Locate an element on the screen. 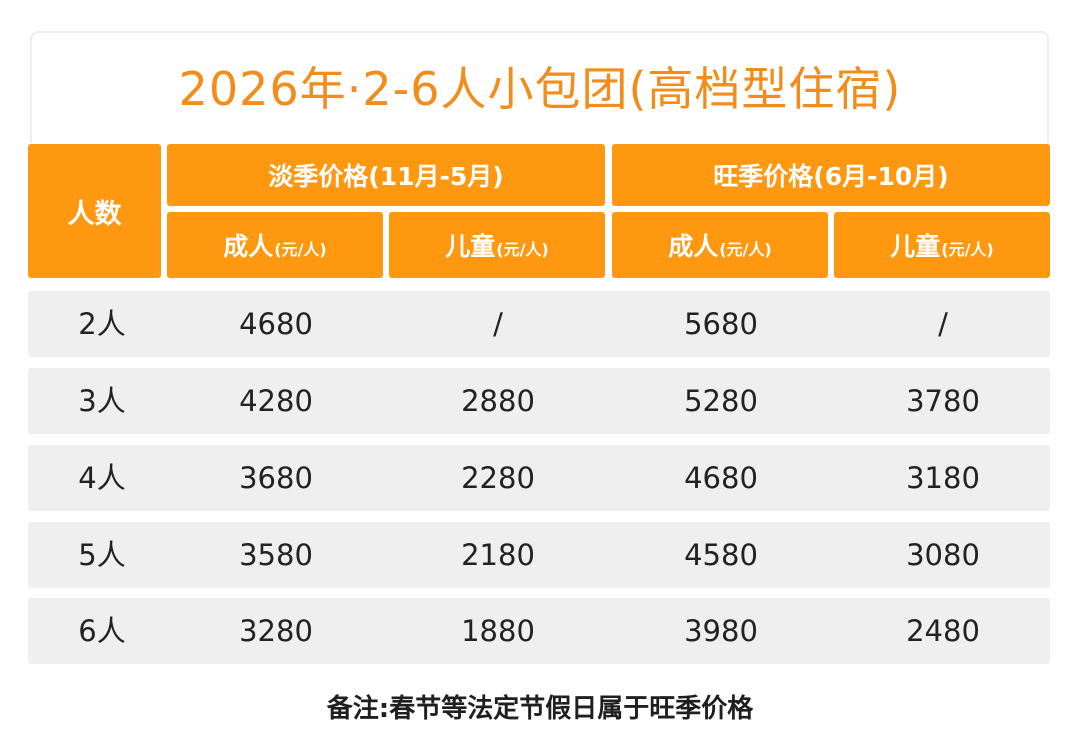  row-people: 4人 is located at coordinates (102, 478).